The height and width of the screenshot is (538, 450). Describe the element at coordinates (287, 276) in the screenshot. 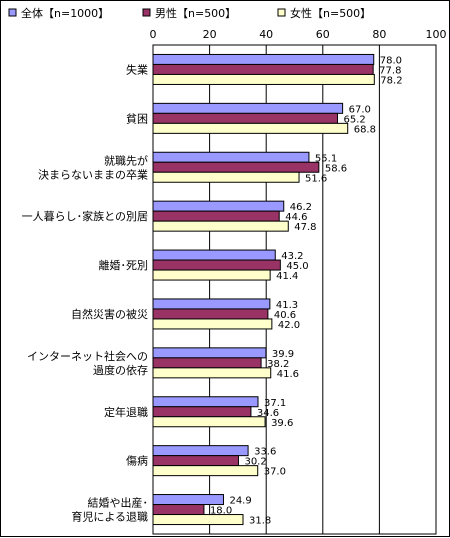

I see `data-label: 41.4` at that location.